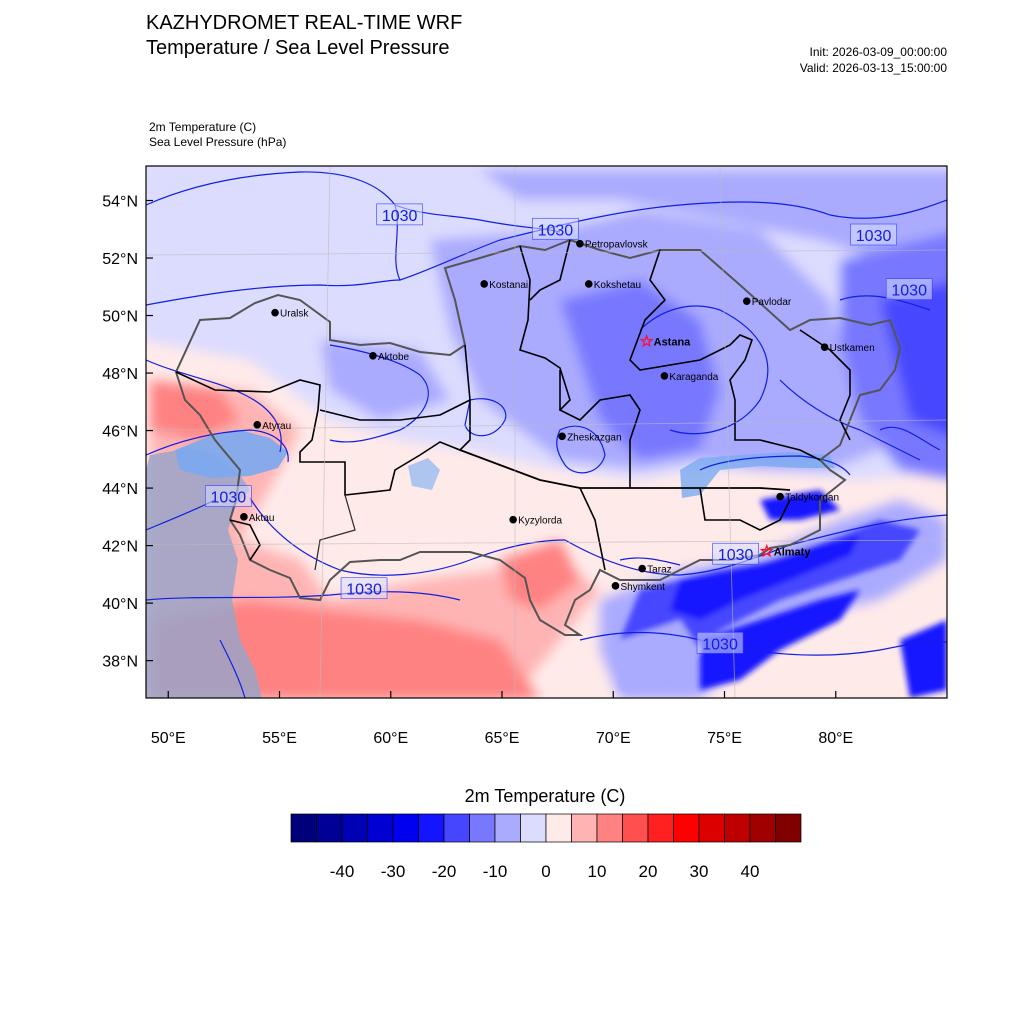  I want to click on colorbar-tick-label: 20, so click(648, 871).